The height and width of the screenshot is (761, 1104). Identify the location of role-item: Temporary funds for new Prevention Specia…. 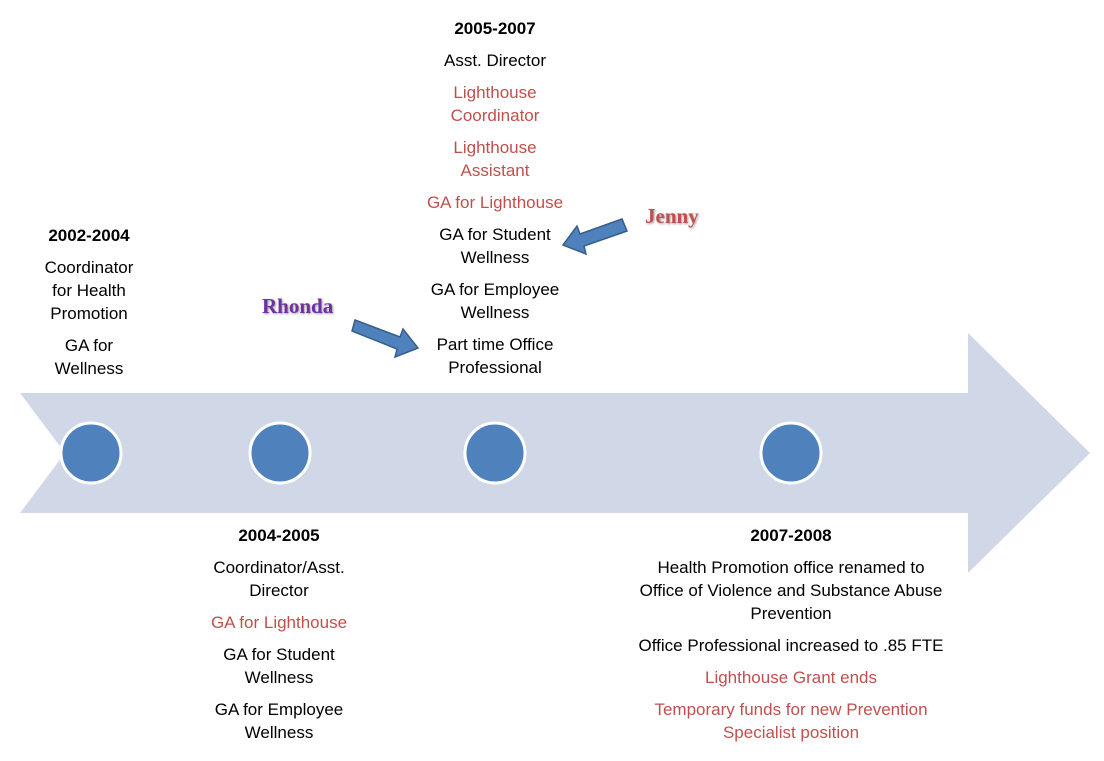
(791, 721).